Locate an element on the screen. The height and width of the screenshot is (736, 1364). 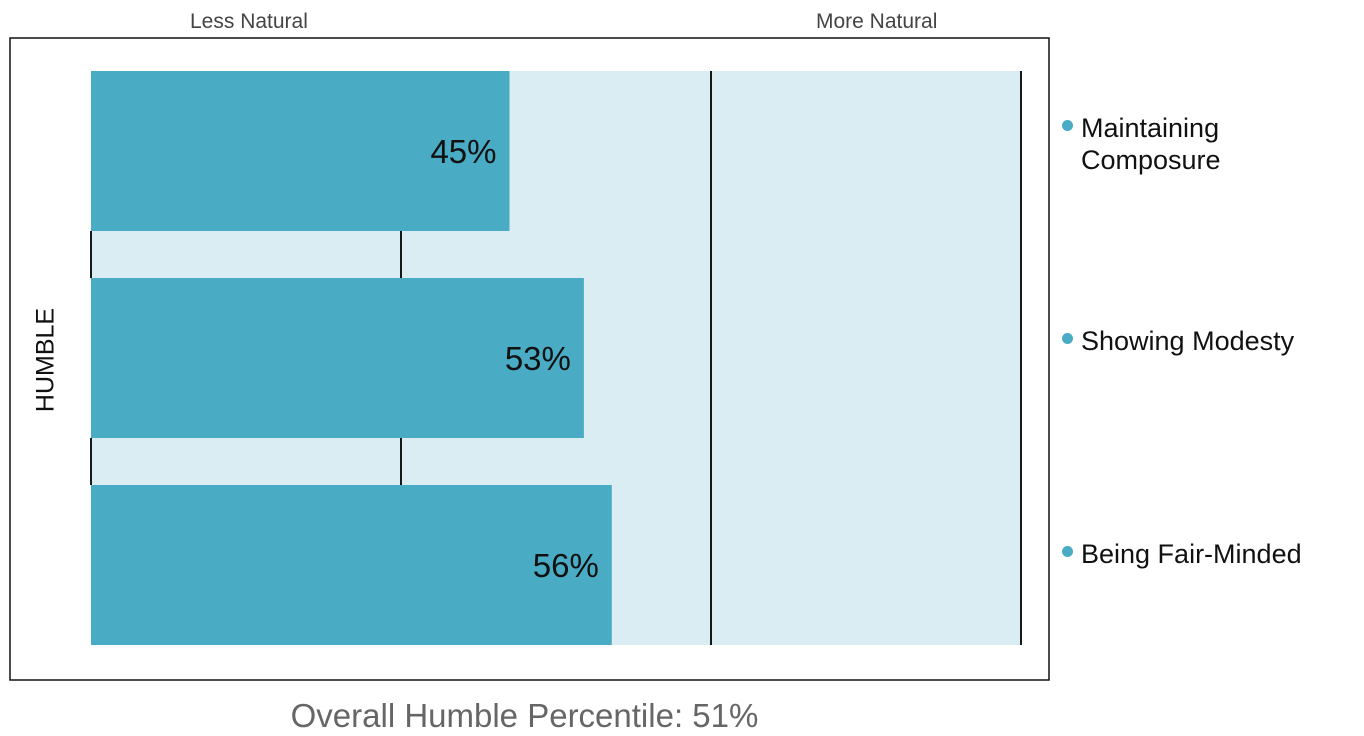
bar-being-fair-minded is located at coordinates (351, 565).